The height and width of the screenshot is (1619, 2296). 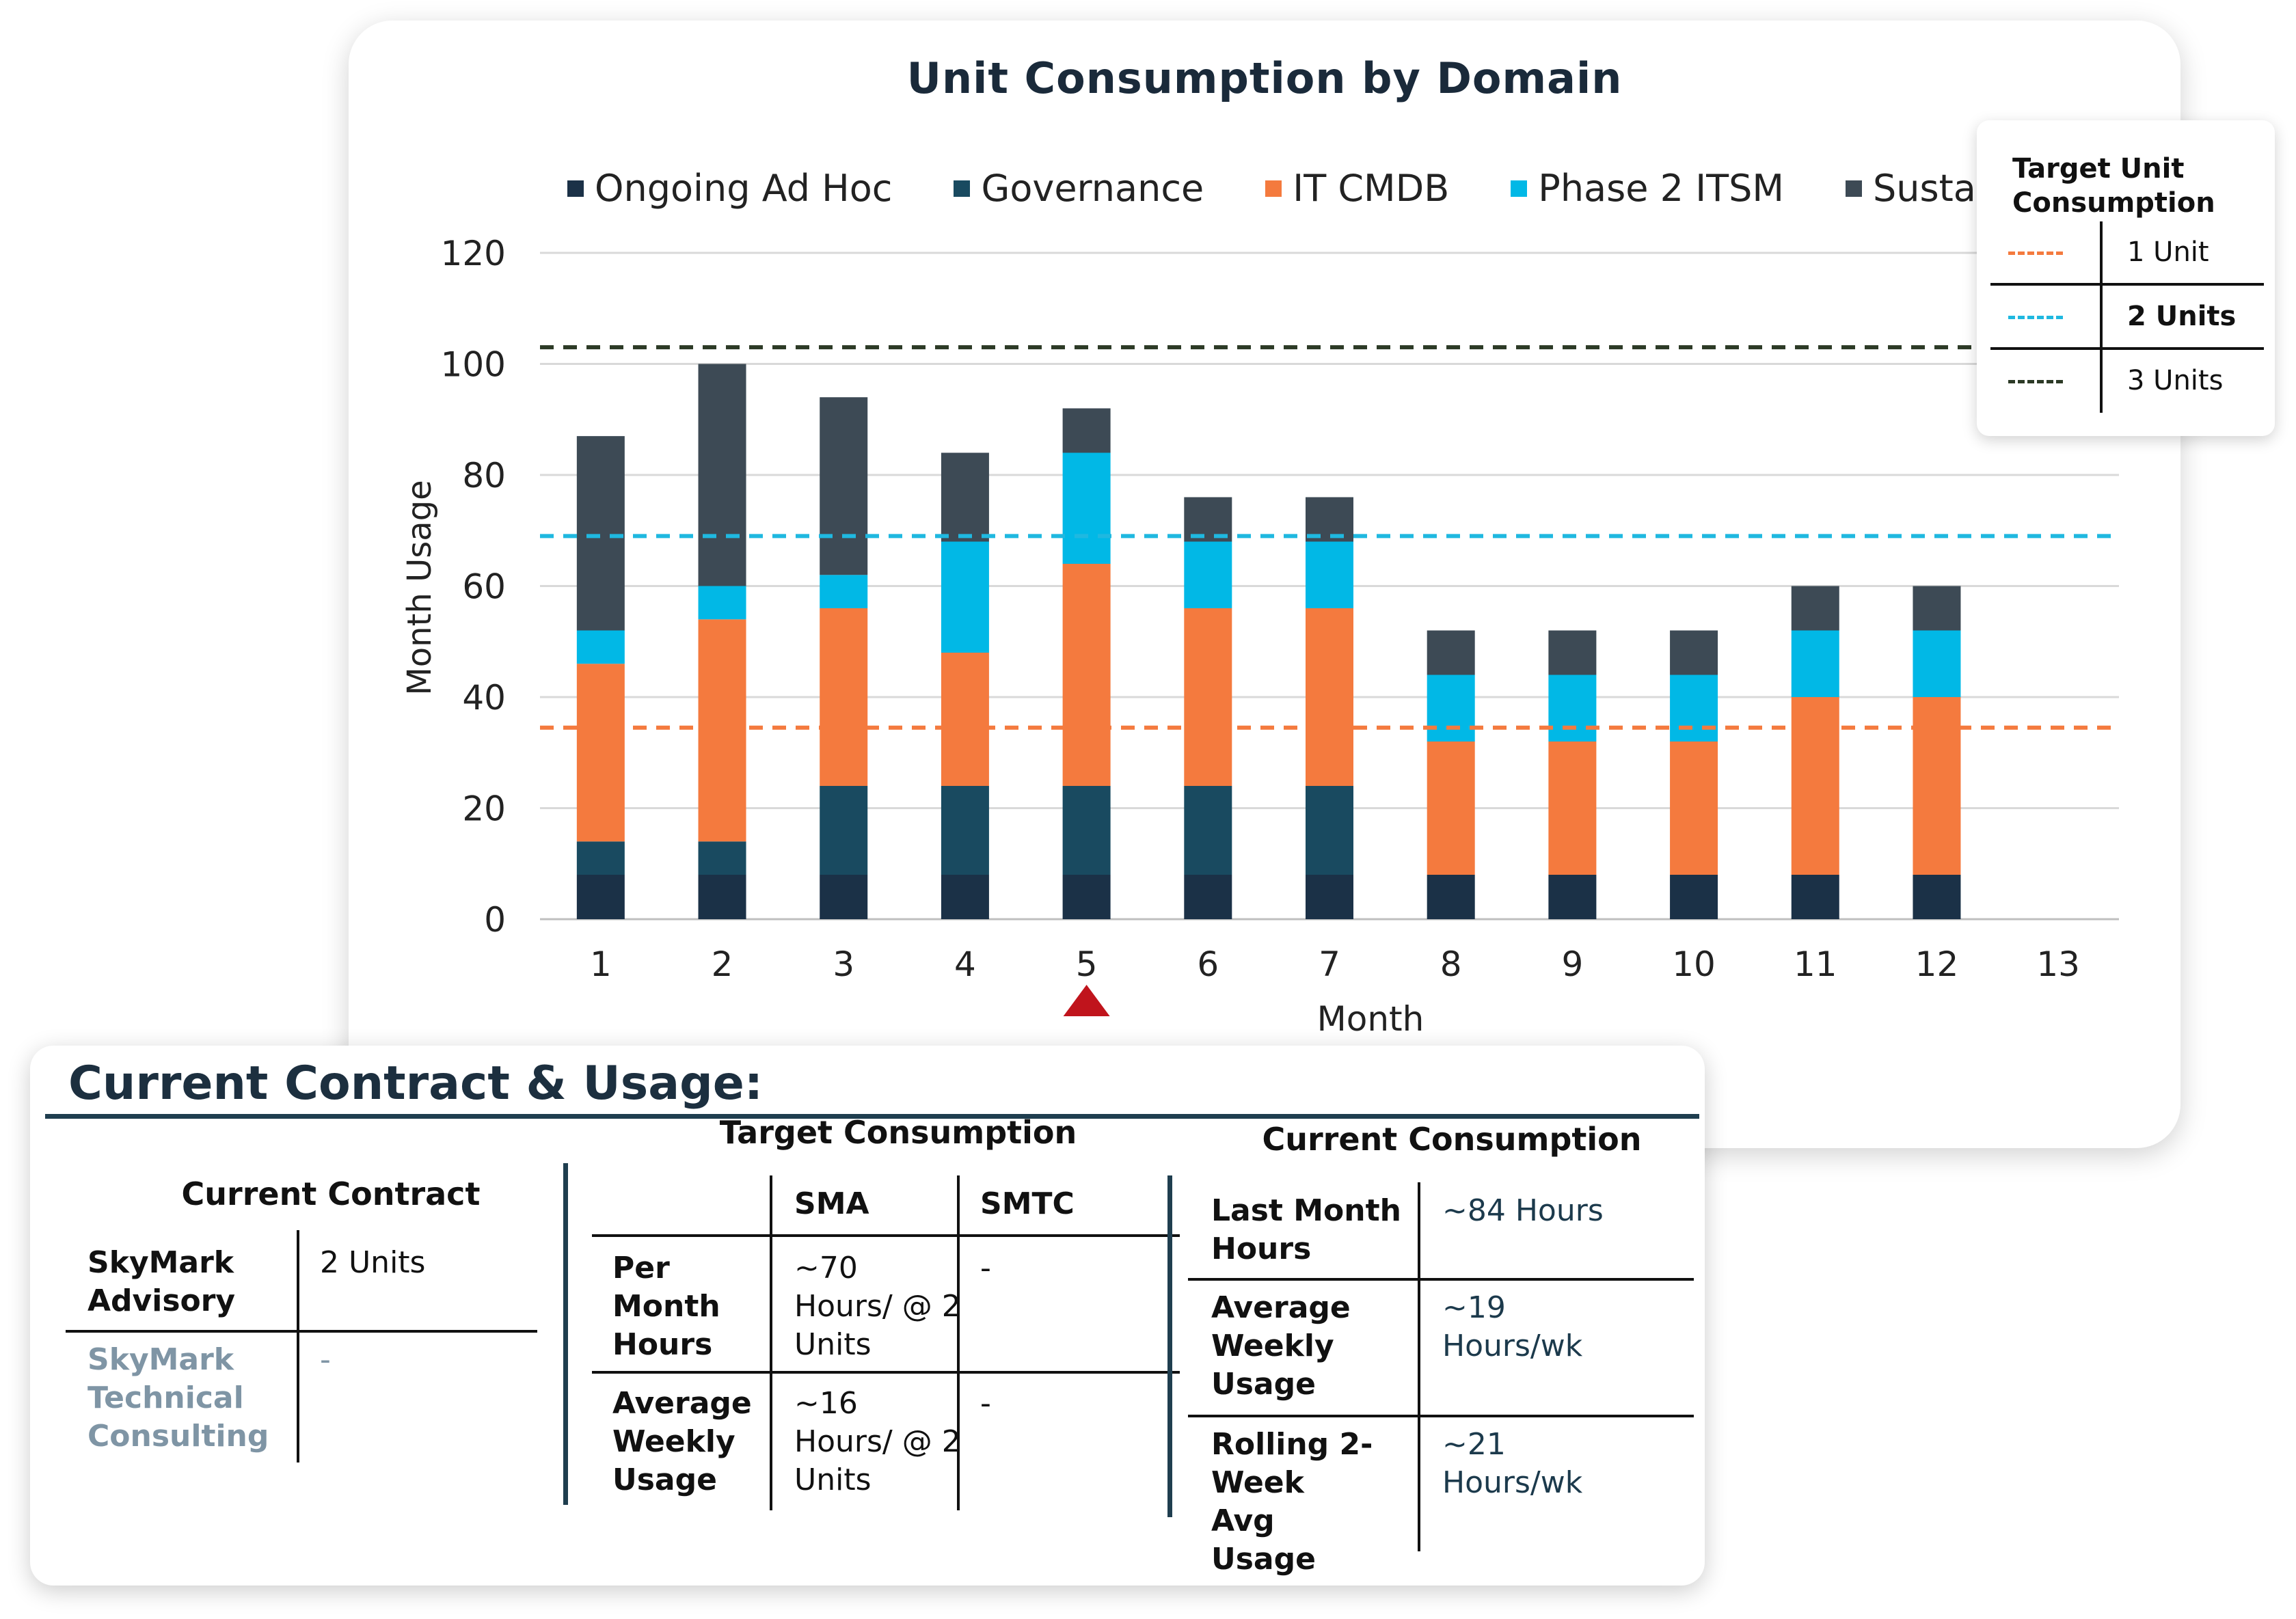 I want to click on title-rule, so click(x=872, y=1116).